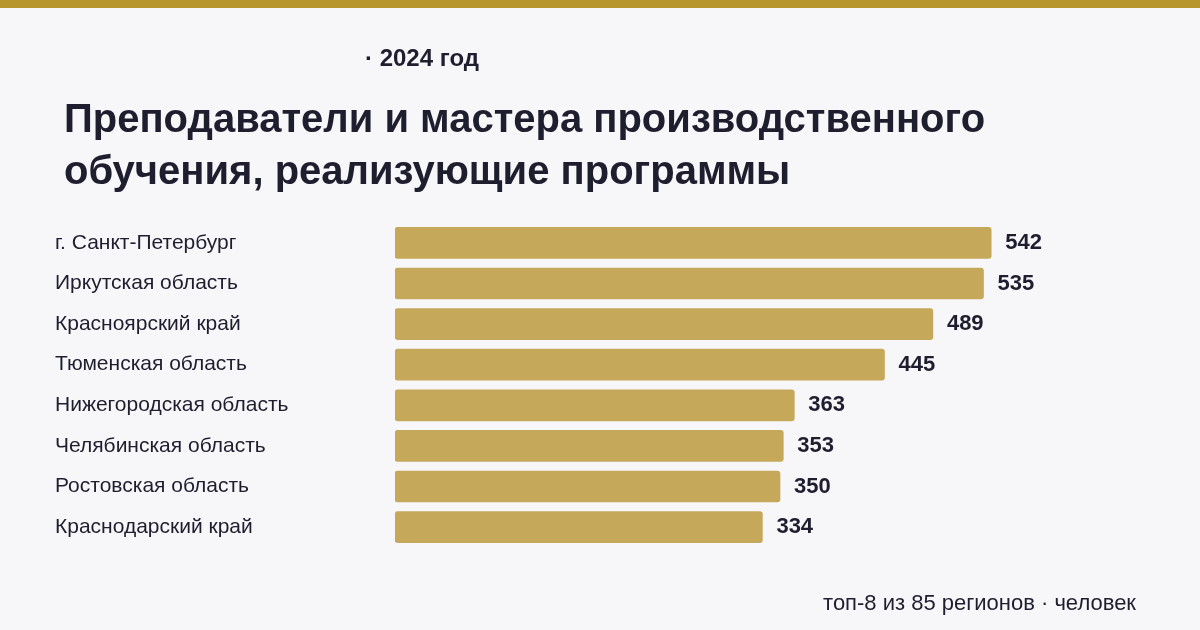 Image resolution: width=1200 pixels, height=630 pixels. What do you see at coordinates (422, 58) in the screenshot?
I see `chart-subtitle: · 2024 год` at bounding box center [422, 58].